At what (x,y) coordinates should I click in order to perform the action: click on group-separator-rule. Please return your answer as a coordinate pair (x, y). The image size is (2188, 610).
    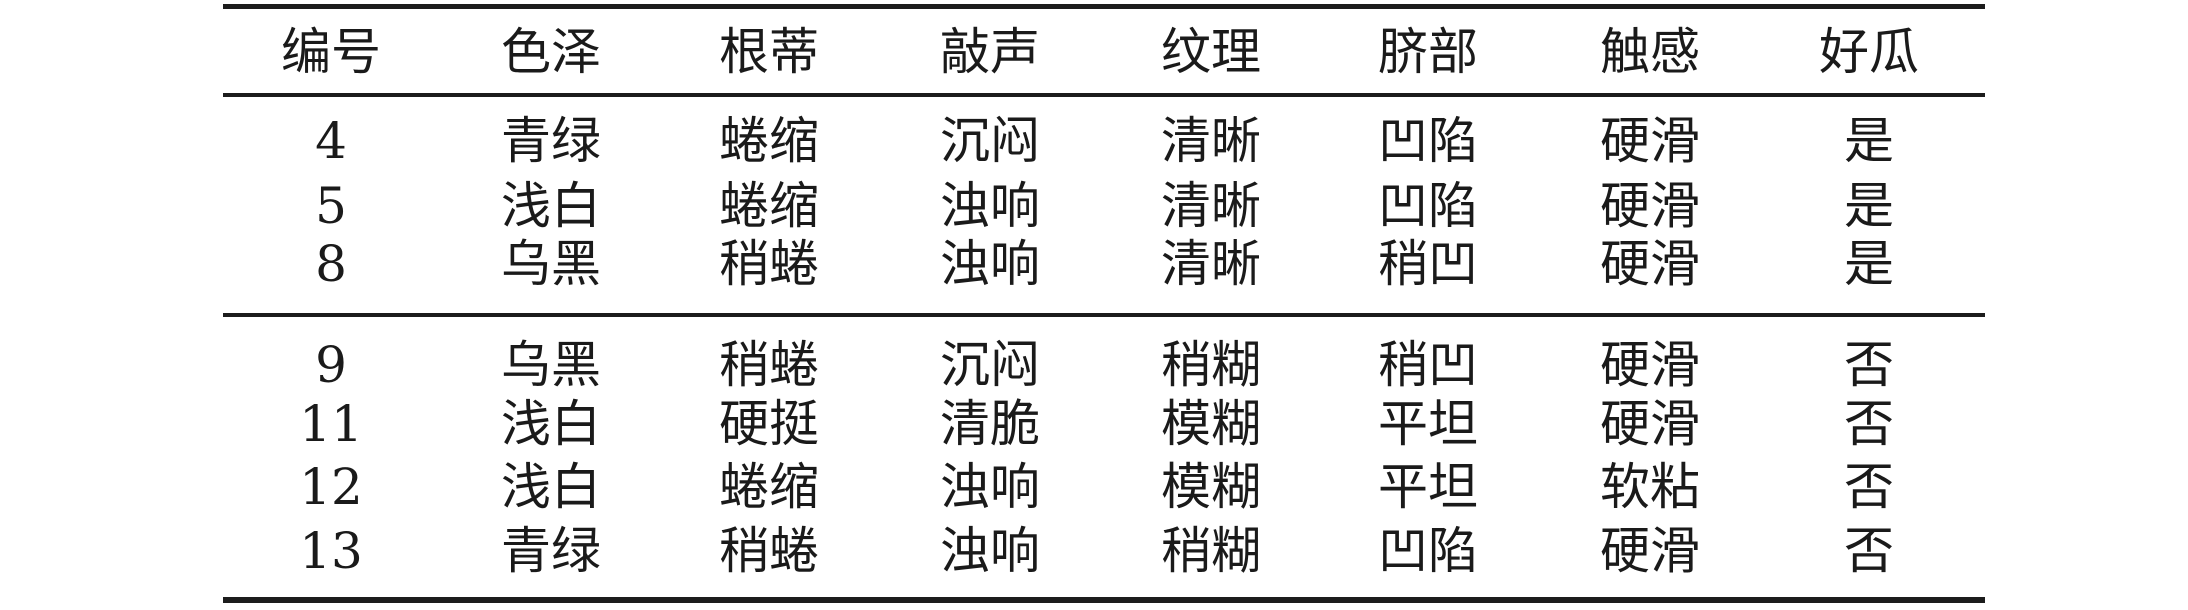
    Looking at the image, I should click on (1104, 315).